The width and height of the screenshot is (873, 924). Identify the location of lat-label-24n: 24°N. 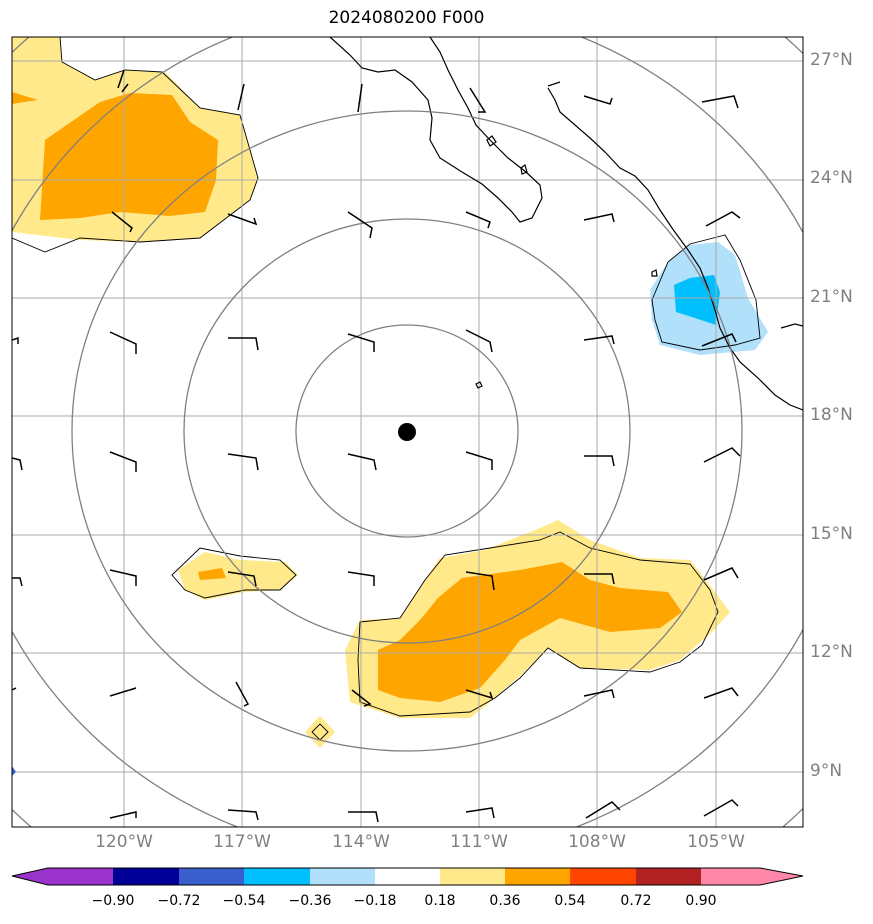
(831, 178).